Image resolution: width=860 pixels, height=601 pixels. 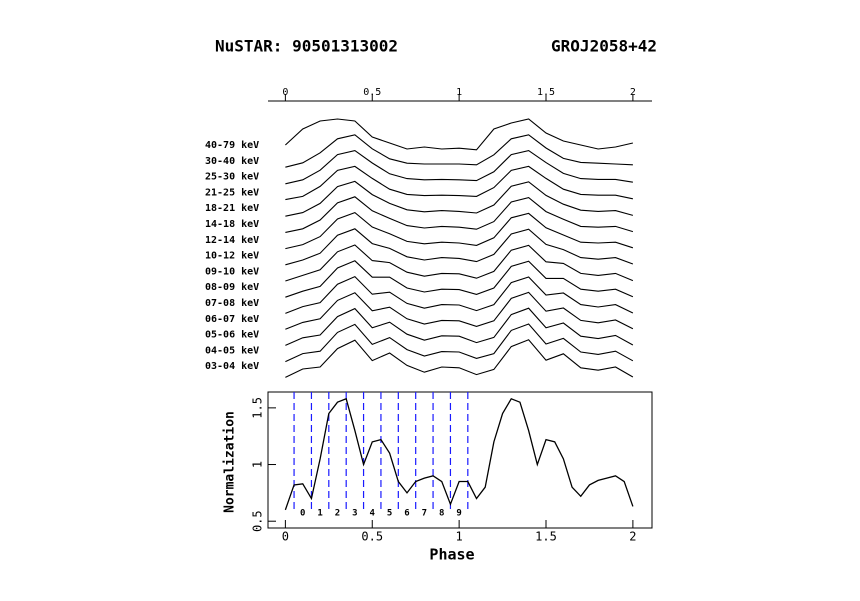 I want to click on y-axis-label: Normalization, so click(x=230, y=462).